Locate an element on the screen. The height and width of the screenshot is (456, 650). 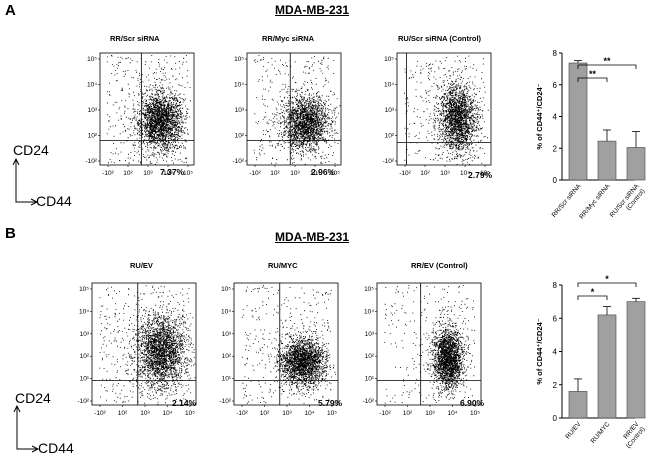
panel-a-plot-3-title: RU/Scr siRNA (Control) is located at coordinates (440, 38).